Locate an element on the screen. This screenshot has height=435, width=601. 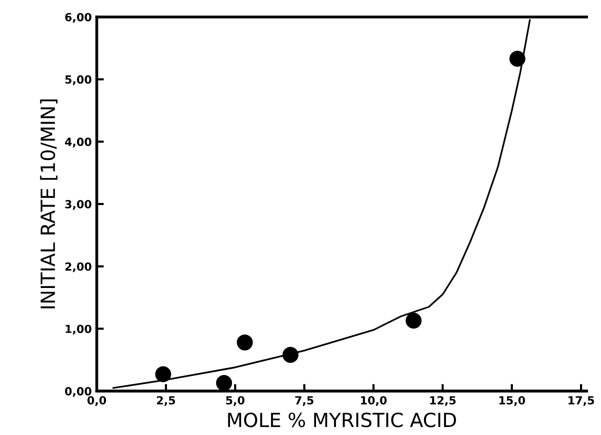
y-tick-label: 1,00 is located at coordinates (79, 329).